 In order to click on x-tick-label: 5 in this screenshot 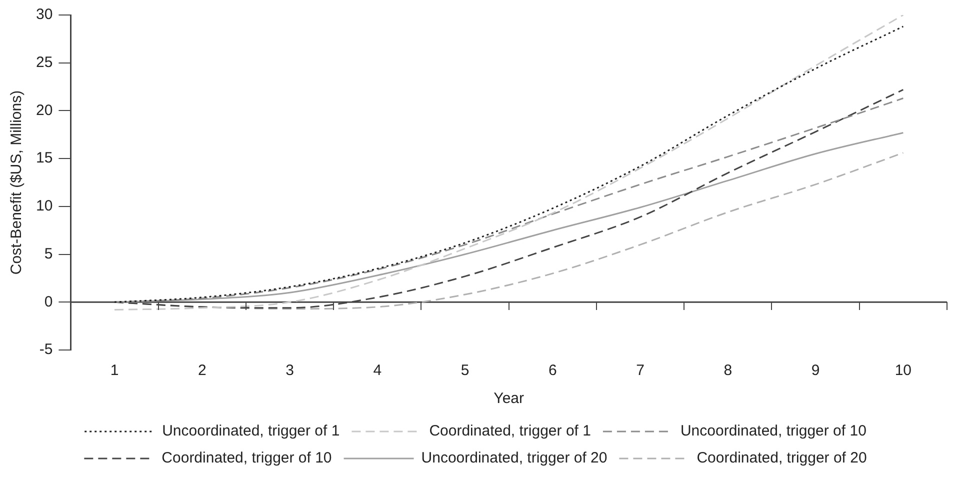, I will do `click(465, 371)`.